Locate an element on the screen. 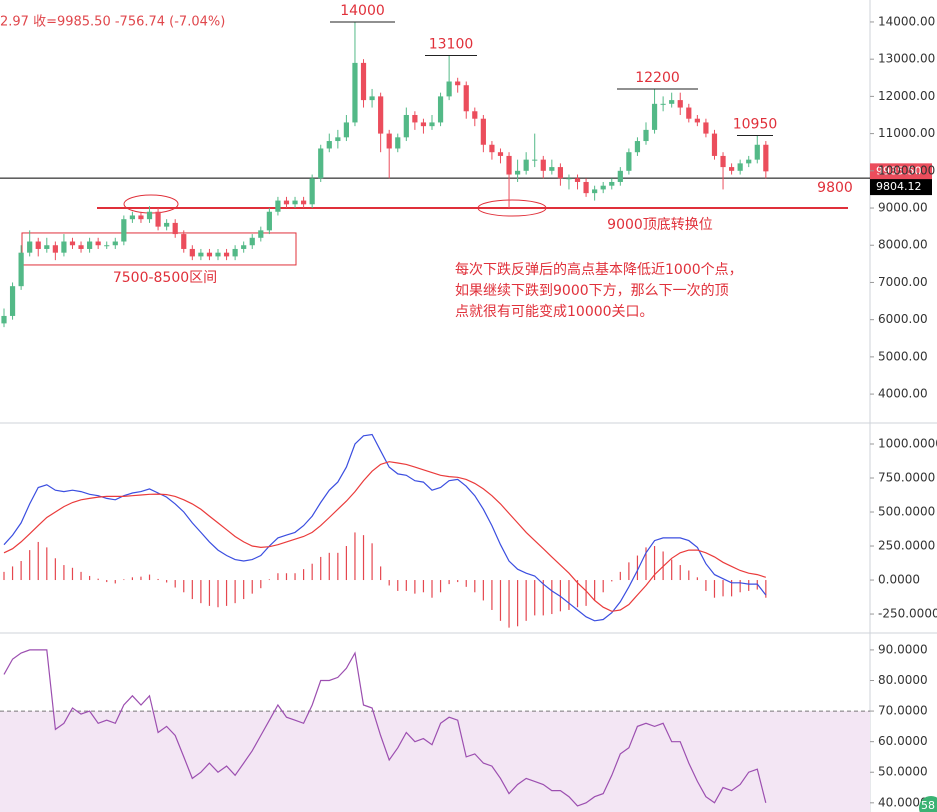 This screenshot has width=937, height=812. y-tick-label: 4000.00 is located at coordinates (903, 394).